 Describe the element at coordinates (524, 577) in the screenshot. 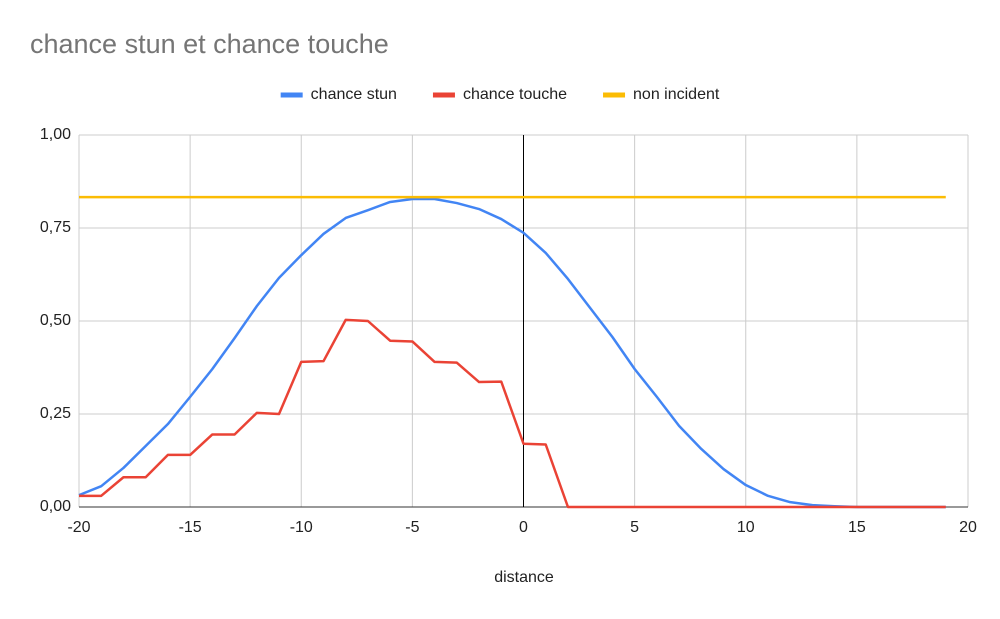

I see `x-axis-title: distance` at that location.